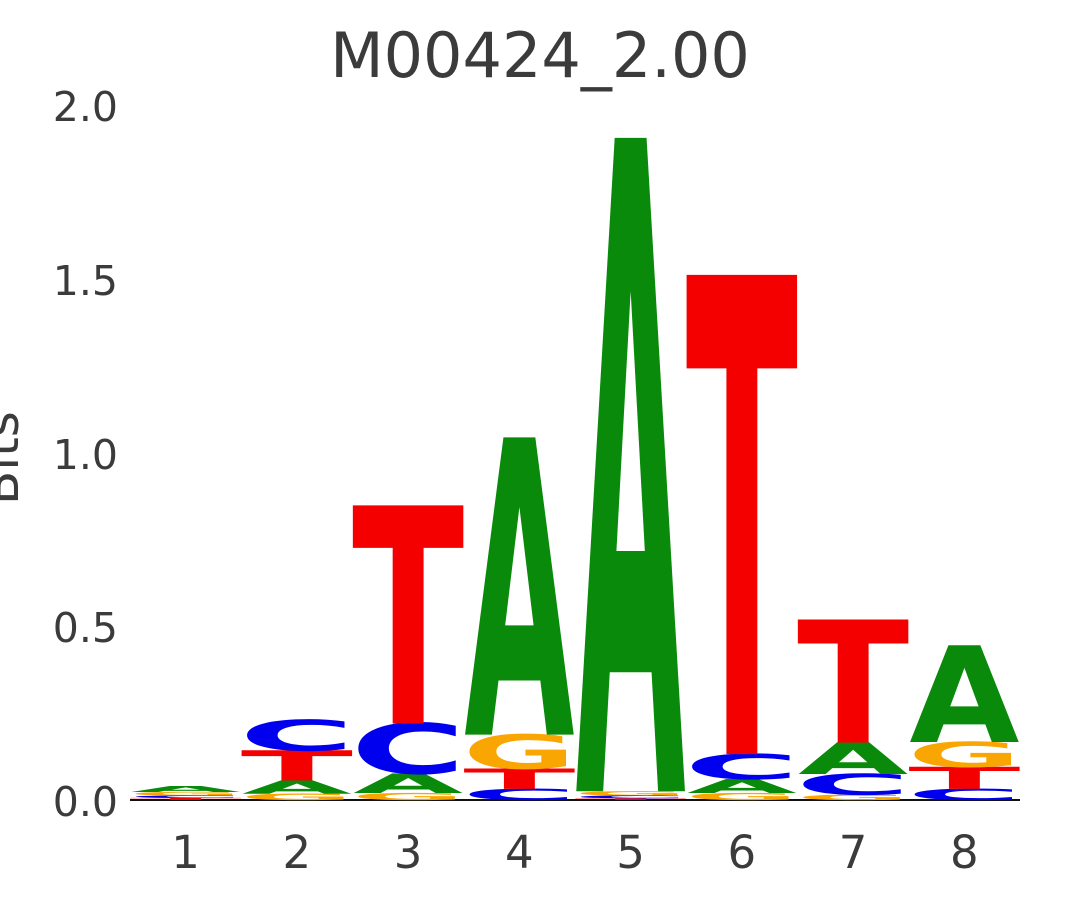  I want to click on x-tick-label: 6, so click(742, 852).